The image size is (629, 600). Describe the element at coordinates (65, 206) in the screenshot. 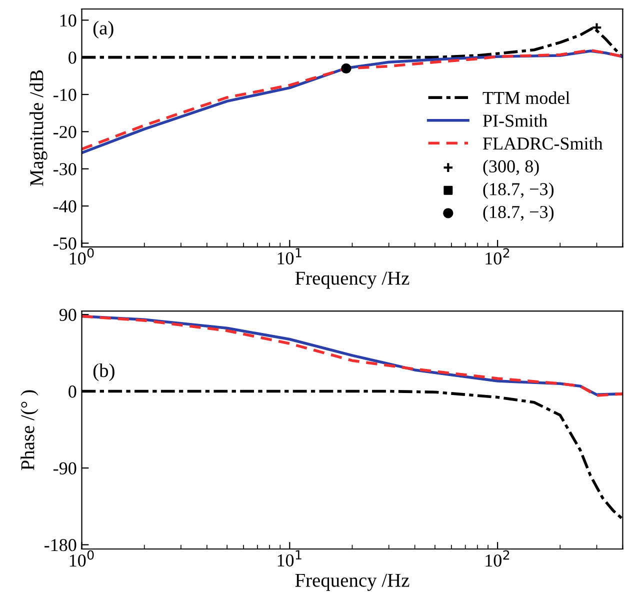

I see `y-tick-label: -40` at that location.